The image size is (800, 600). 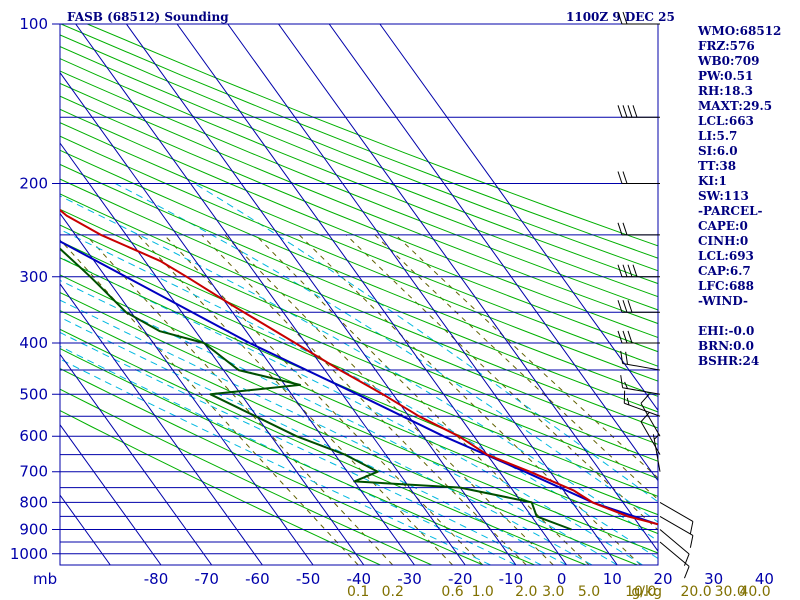 I want to click on pressure-tick-label: 1000, so click(x=29, y=554).